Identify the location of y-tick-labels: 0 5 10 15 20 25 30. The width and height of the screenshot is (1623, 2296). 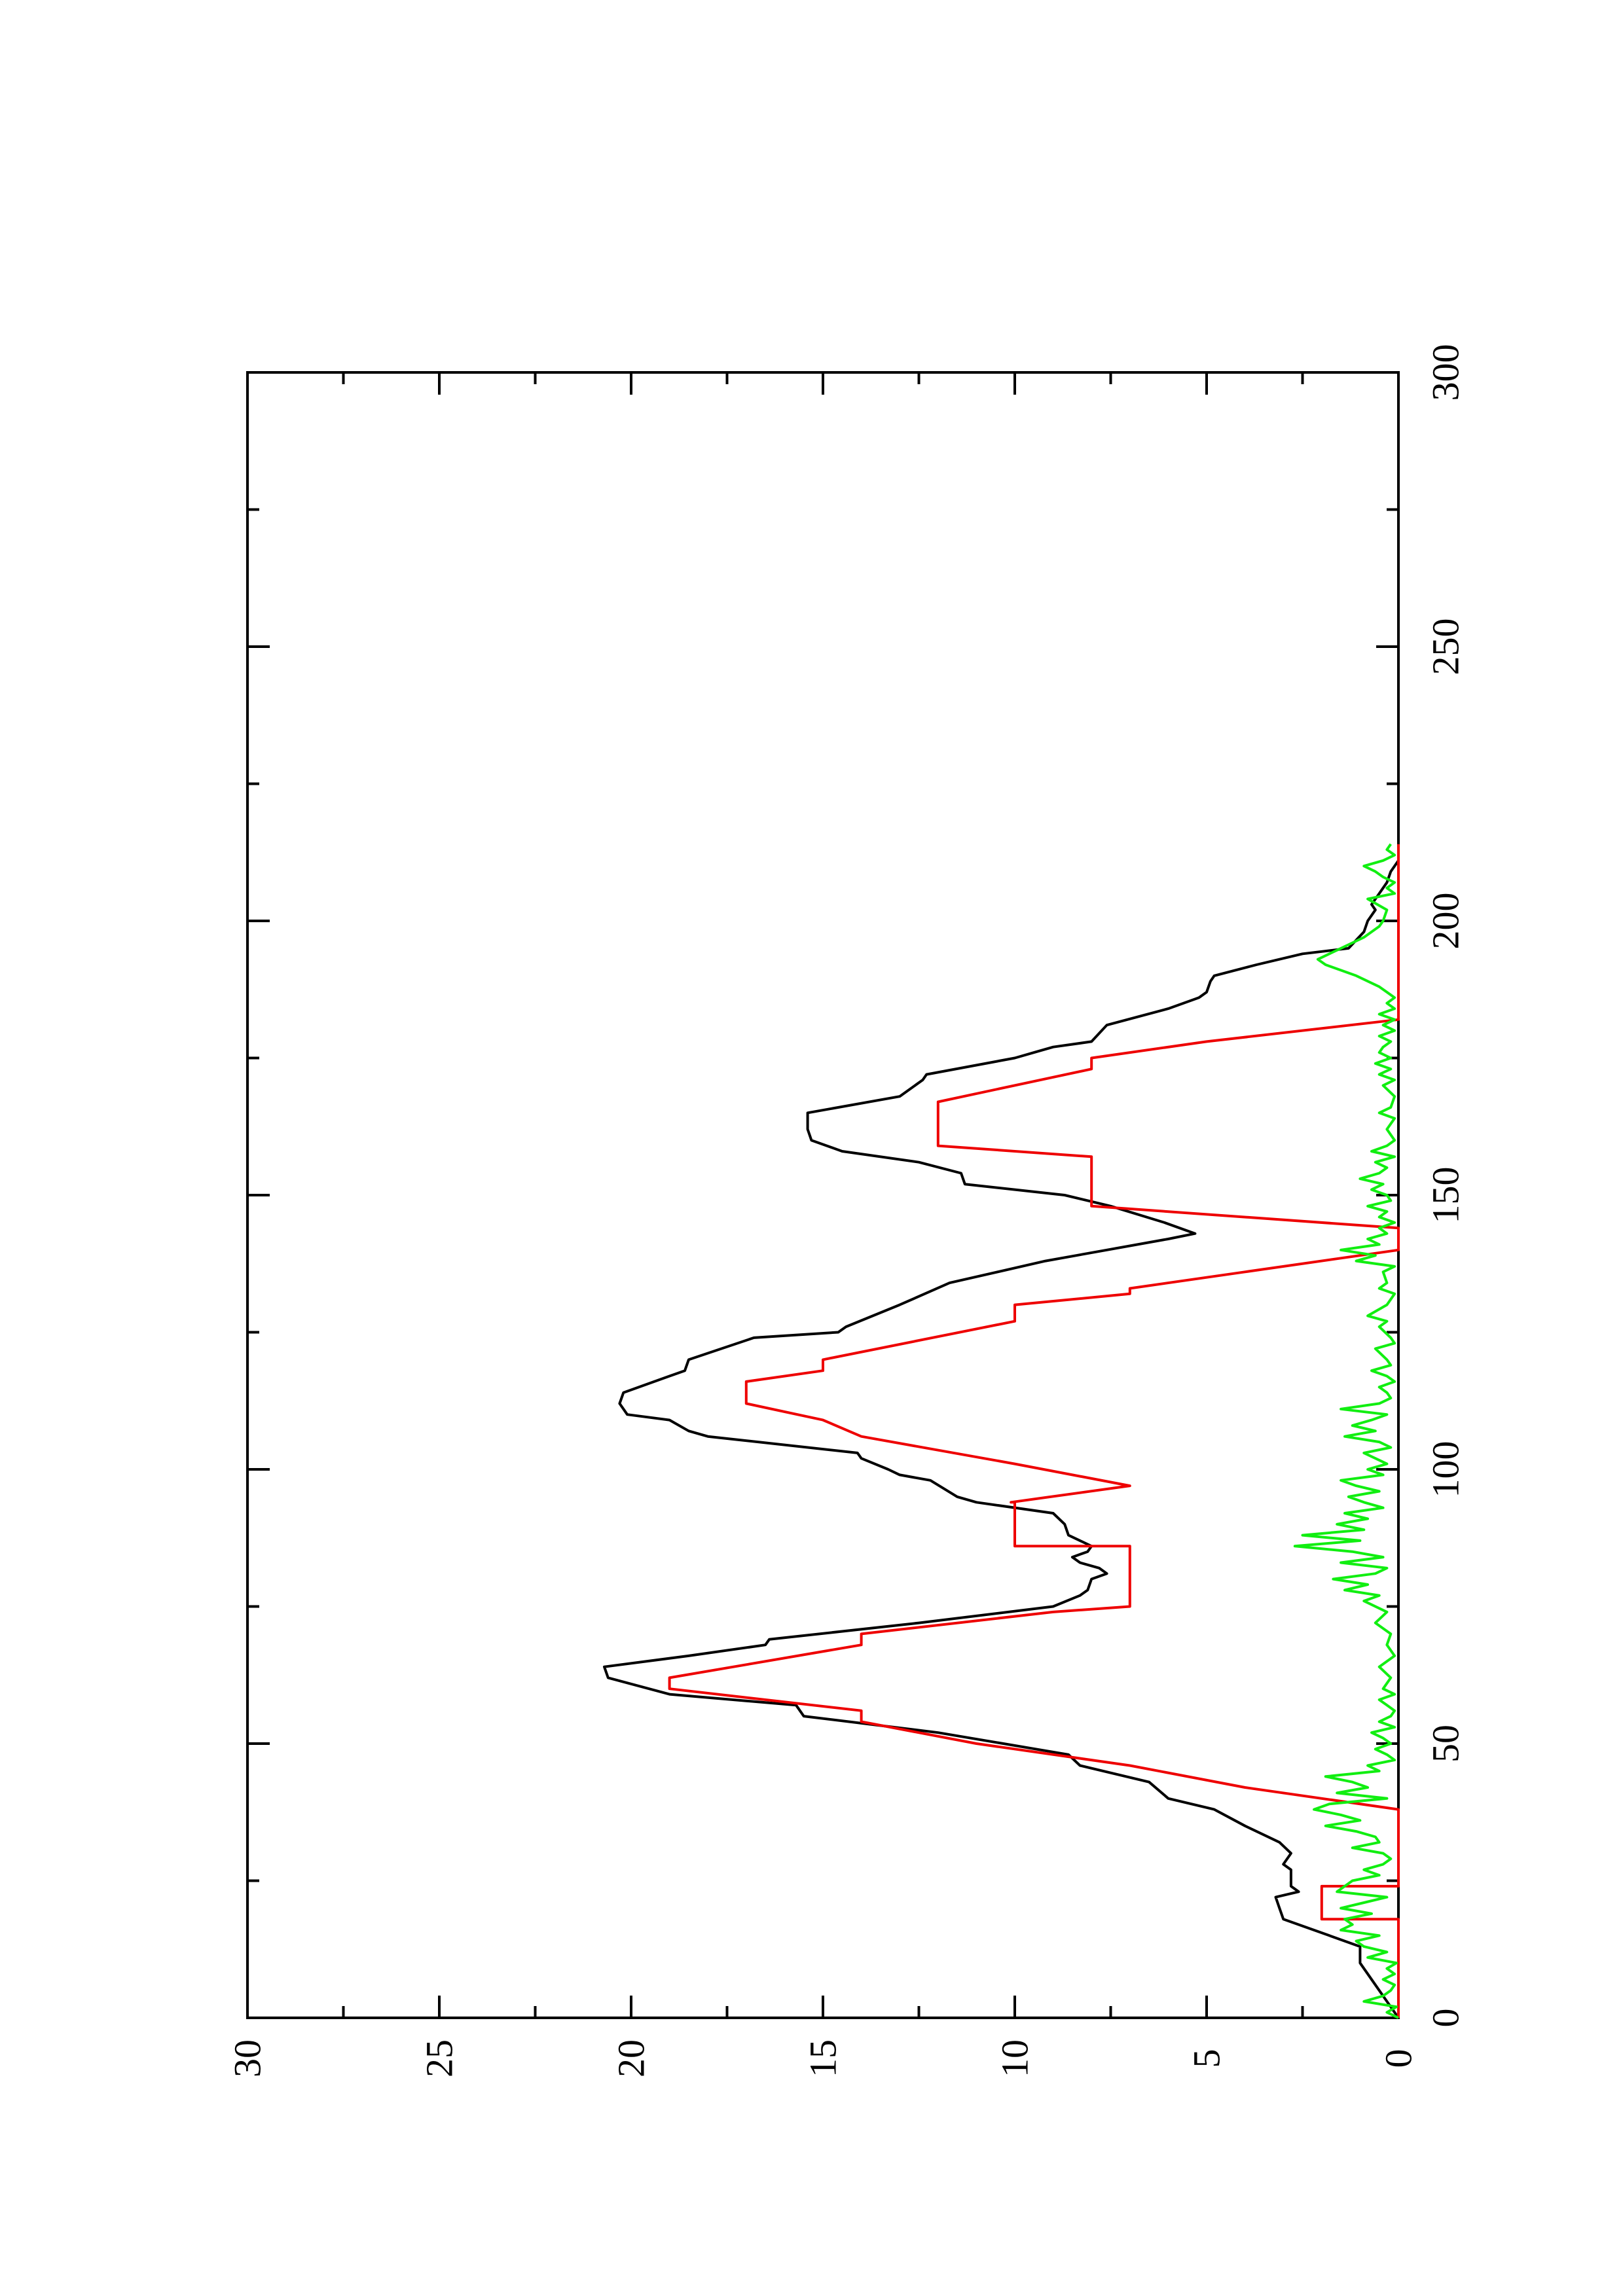
(823, 2058).